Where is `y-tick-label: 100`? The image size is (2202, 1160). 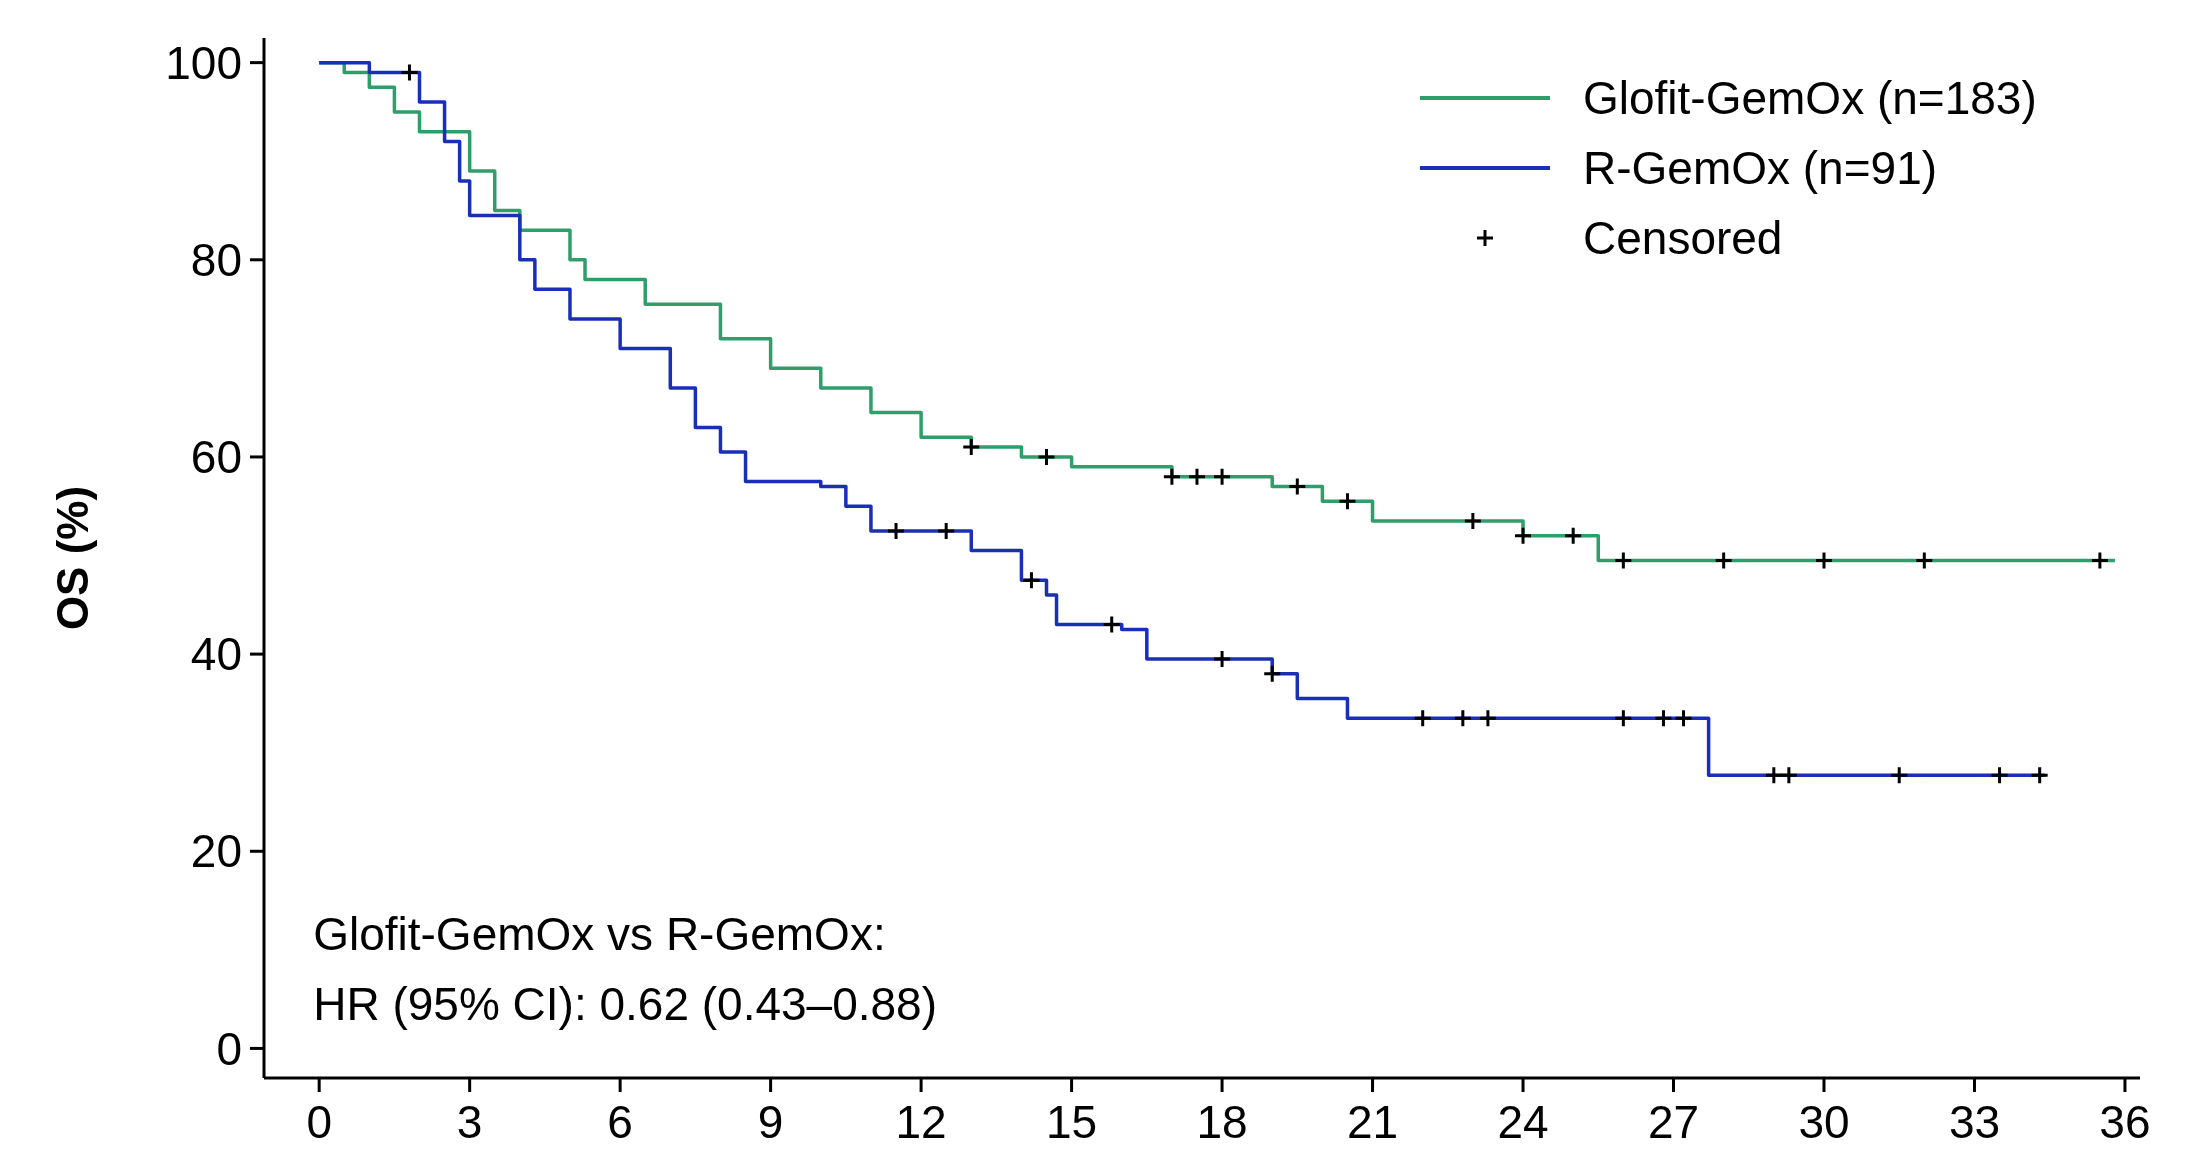
y-tick-label: 100 is located at coordinates (203, 62).